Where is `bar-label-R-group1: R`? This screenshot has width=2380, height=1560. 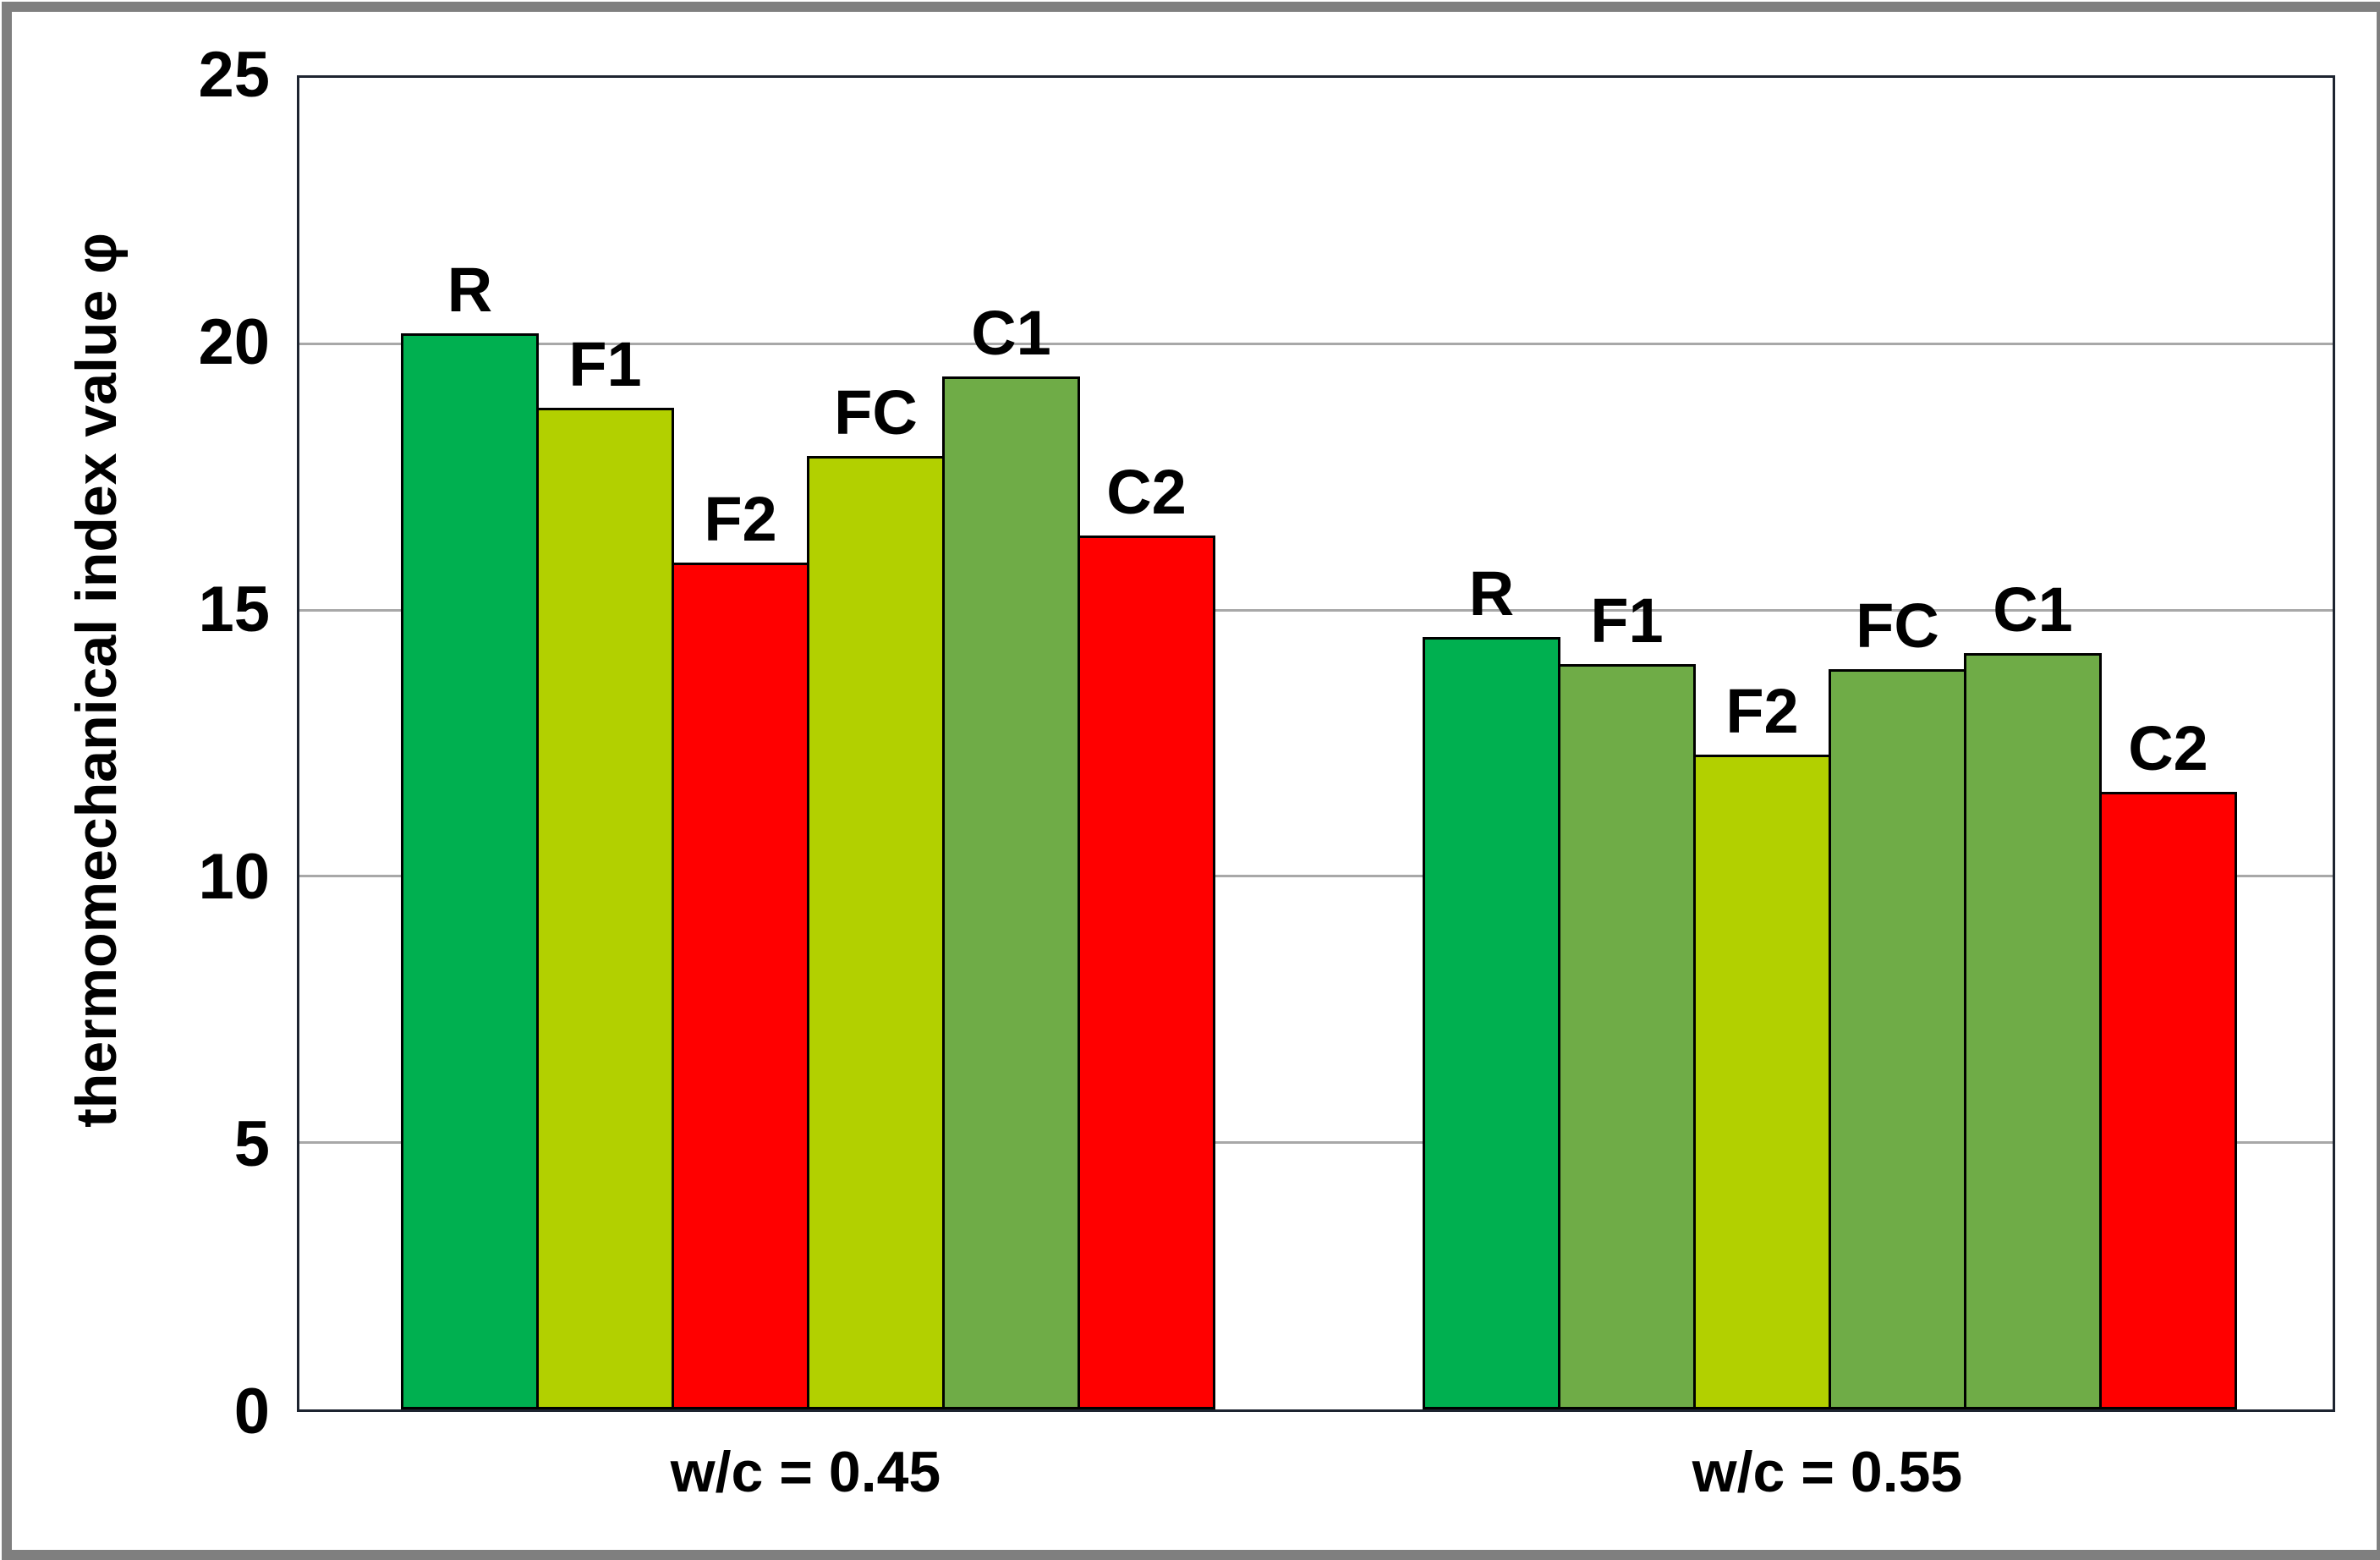 bar-label-R-group1: R is located at coordinates (470, 290).